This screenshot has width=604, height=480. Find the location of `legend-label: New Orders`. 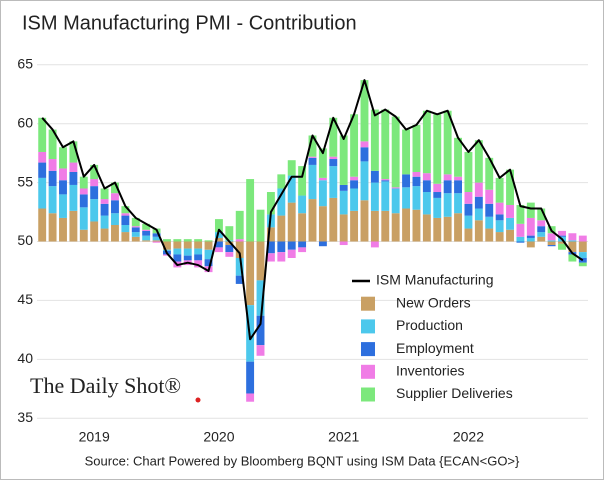

legend-label: New Orders is located at coordinates (433, 302).